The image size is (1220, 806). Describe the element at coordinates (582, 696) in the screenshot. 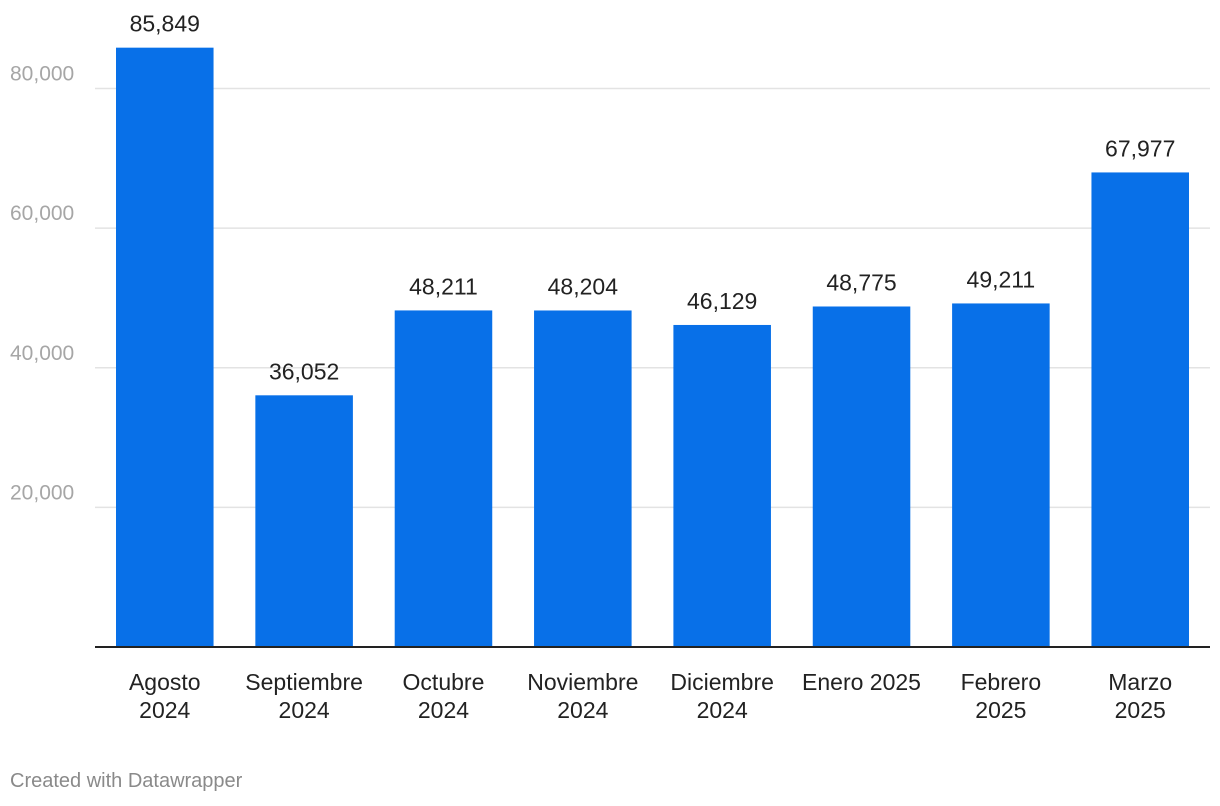

I see `x-tick-label: Noviembre 2024` at that location.